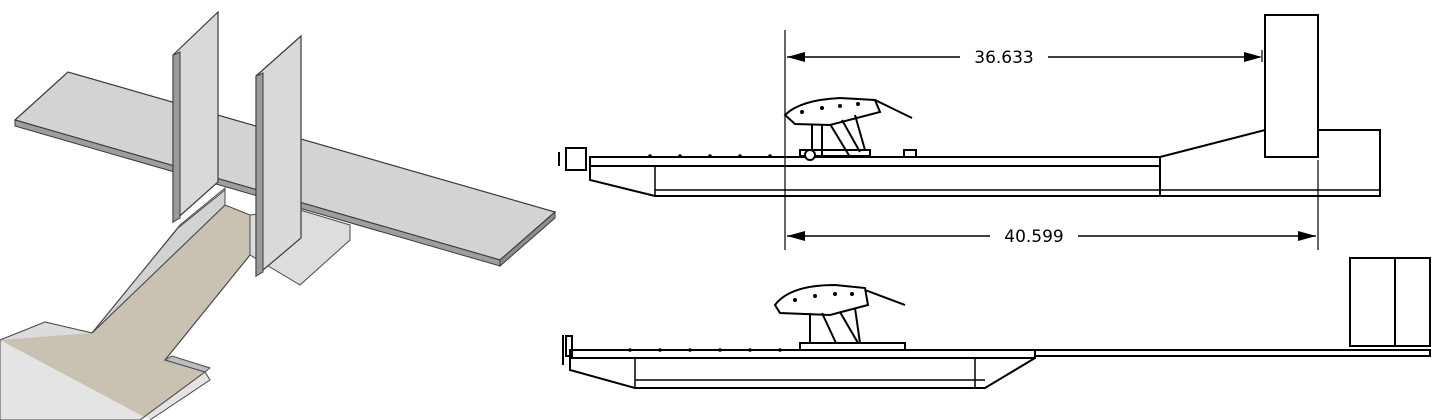 This screenshot has height=420, width=1452. What do you see at coordinates (848, 128) in the screenshot?
I see `mechanism-assembly` at bounding box center [848, 128].